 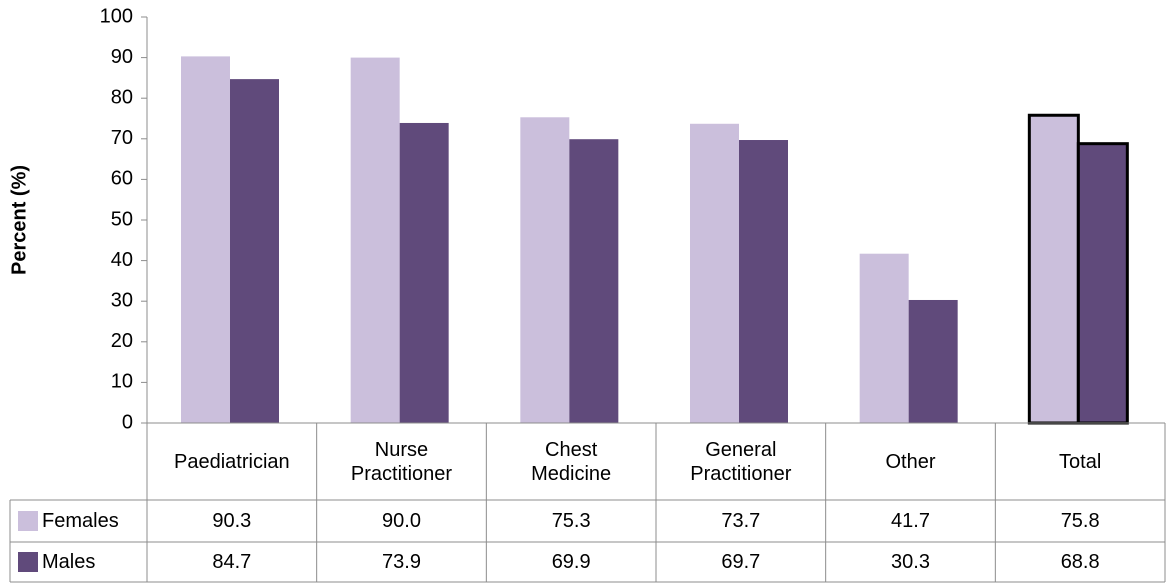 I want to click on x-tick-label: Total, so click(x=1080, y=461).